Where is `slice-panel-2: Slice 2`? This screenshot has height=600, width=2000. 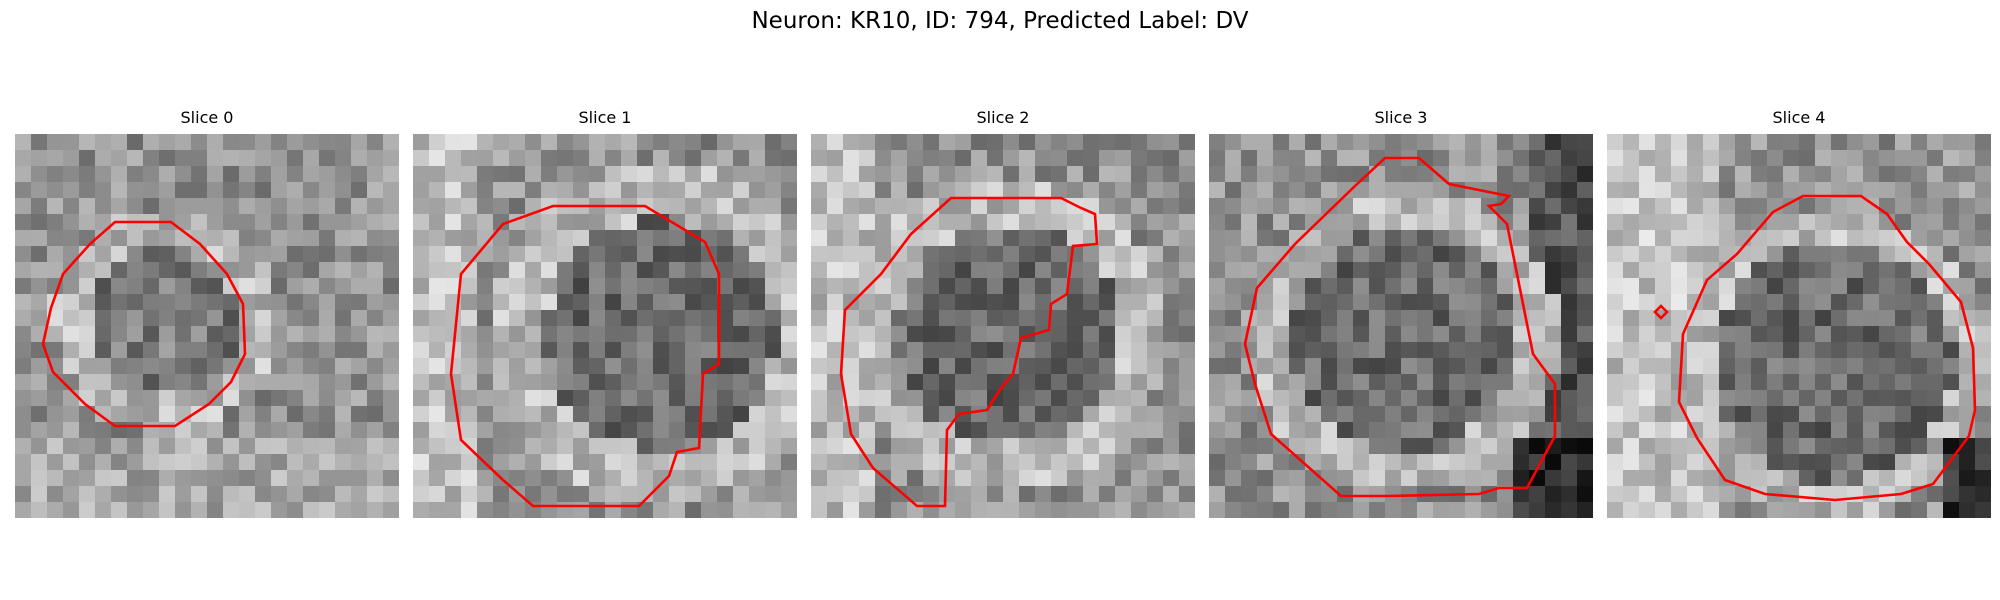
slice-panel-2: Slice 2 is located at coordinates (1003, 313).